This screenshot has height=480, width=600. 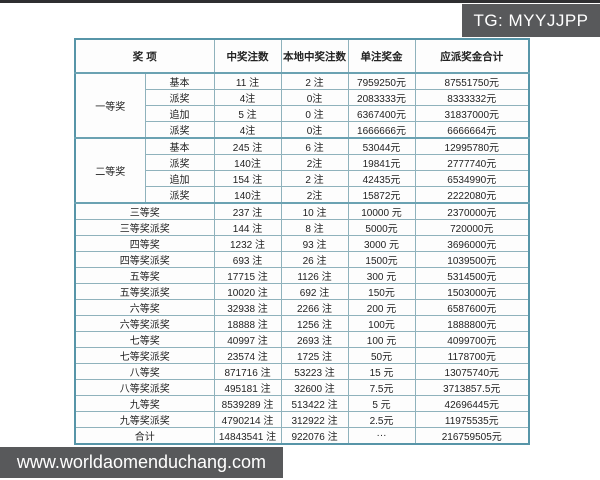 What do you see at coordinates (314, 146) in the screenshot?
I see `local-bets-cell: 6 注` at bounding box center [314, 146].